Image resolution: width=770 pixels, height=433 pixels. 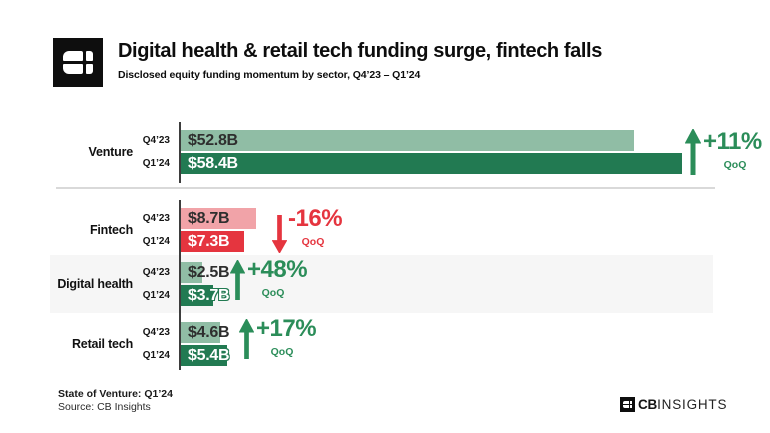 What do you see at coordinates (277, 269) in the screenshot?
I see `change-percent: +48%` at bounding box center [277, 269].